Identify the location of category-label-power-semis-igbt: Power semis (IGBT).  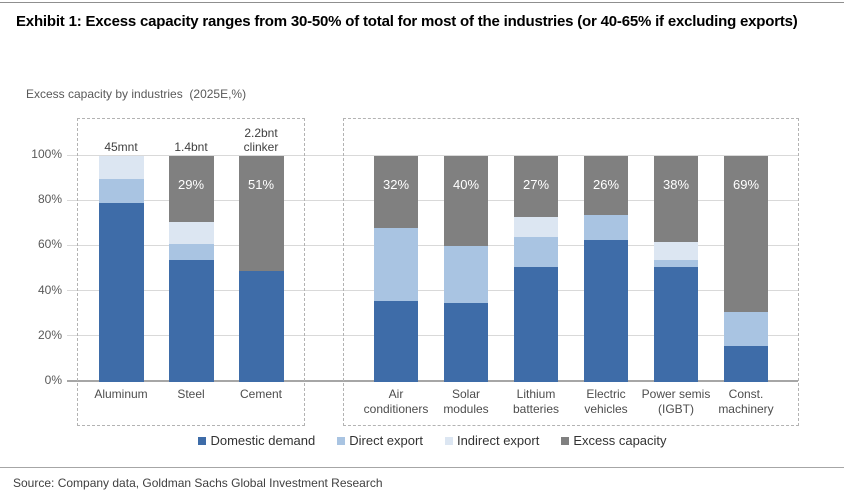
(676, 401).